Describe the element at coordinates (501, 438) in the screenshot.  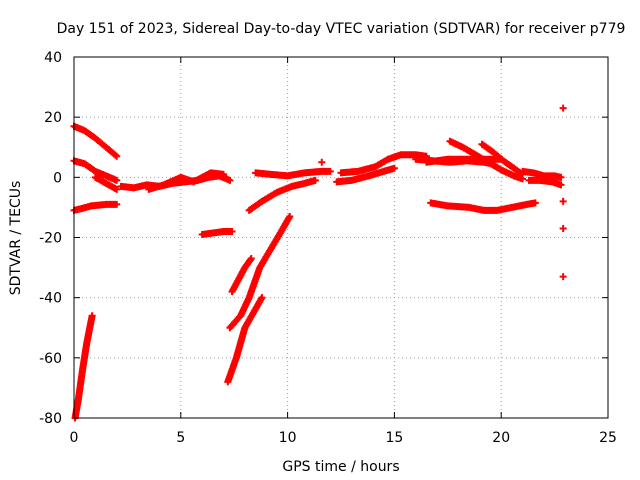
I see `x-tick-label: 20` at that location.